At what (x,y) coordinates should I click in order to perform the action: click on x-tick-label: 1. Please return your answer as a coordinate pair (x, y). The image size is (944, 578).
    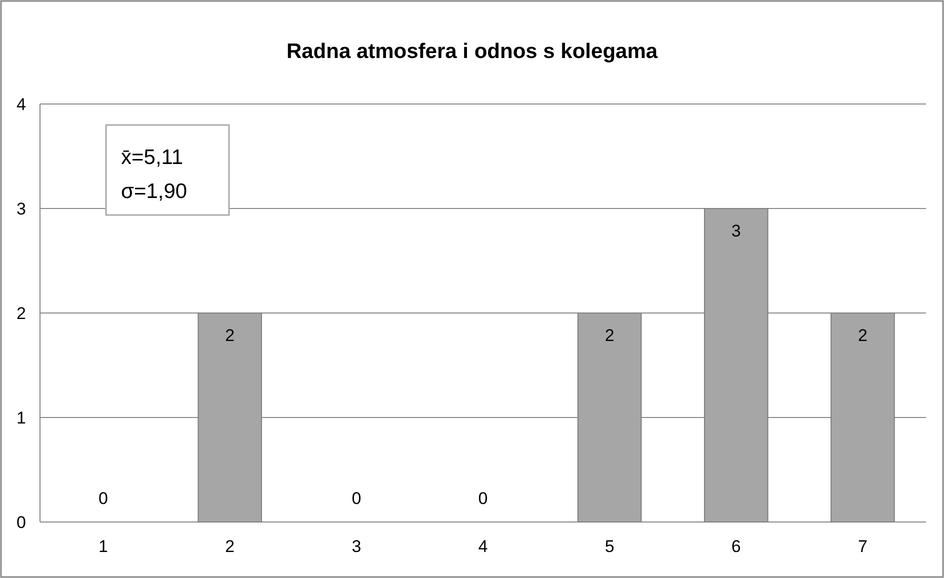
    Looking at the image, I should click on (103, 546).